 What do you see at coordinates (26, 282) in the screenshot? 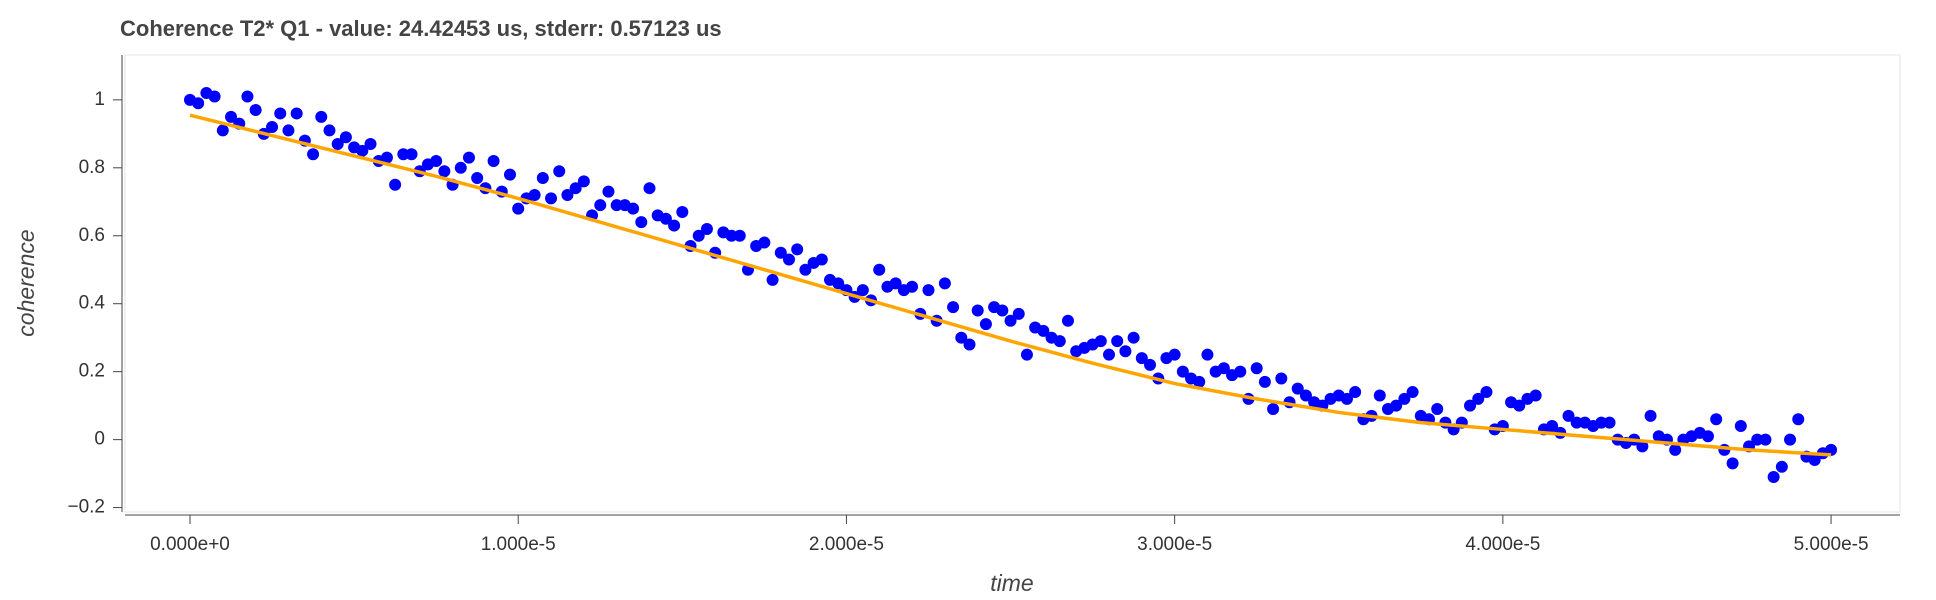
I see `y-axis-label: coherence` at bounding box center [26, 282].